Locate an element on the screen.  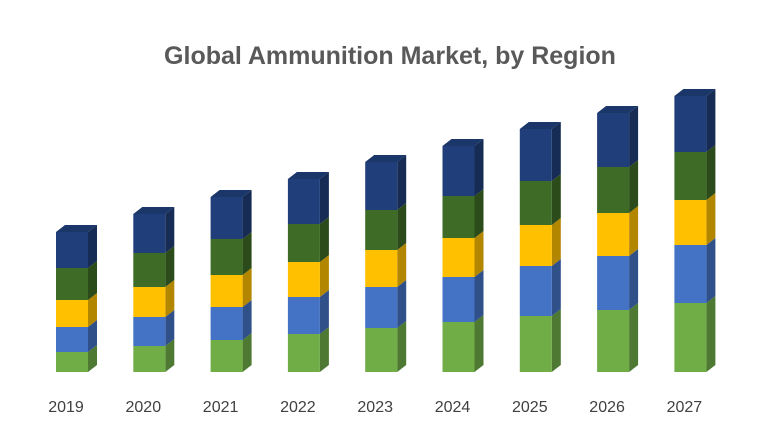
bar-segment-2027-s3 is located at coordinates (690, 222).